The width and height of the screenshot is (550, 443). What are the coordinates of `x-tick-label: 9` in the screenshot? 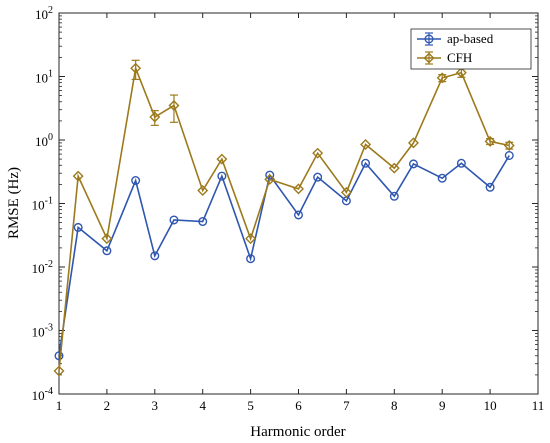 It's located at (442, 405).